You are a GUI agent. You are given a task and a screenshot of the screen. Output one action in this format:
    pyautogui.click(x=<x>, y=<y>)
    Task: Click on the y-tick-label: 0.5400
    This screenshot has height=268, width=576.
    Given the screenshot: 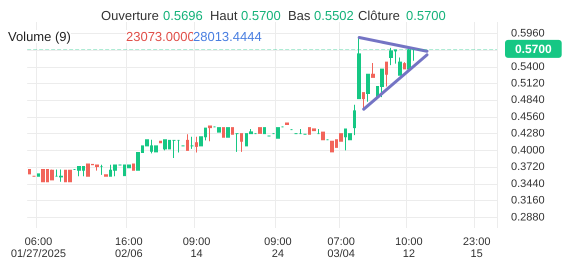 What is the action you would take?
    pyautogui.click(x=528, y=66)
    